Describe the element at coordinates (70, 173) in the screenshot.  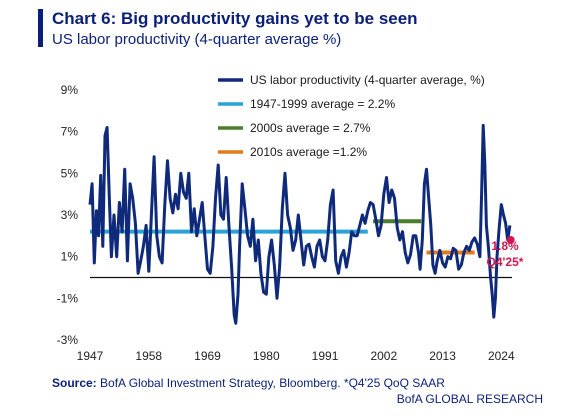
I see `y-tick-label: 5%` at that location.